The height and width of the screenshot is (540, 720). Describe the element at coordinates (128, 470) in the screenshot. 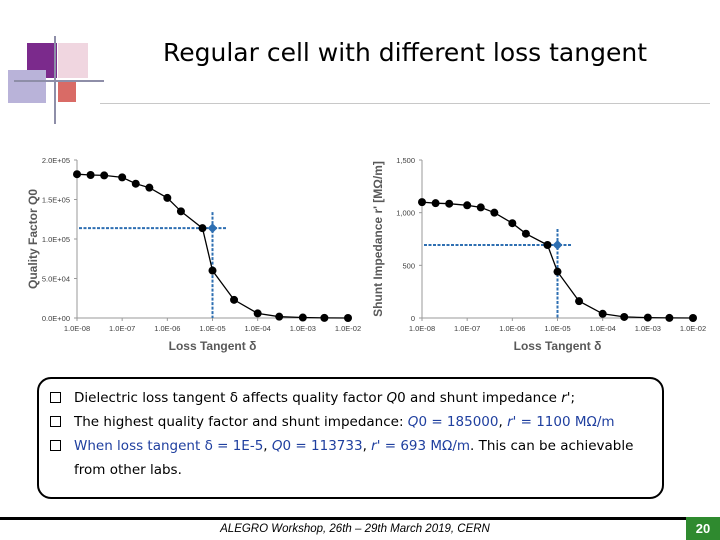

I see `bullet-continuation: from other labs.` at that location.